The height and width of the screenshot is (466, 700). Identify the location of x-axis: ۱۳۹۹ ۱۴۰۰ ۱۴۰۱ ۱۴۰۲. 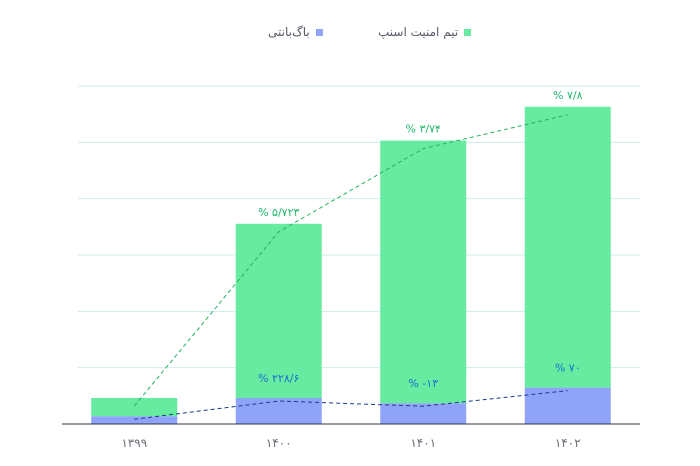
(351, 436).